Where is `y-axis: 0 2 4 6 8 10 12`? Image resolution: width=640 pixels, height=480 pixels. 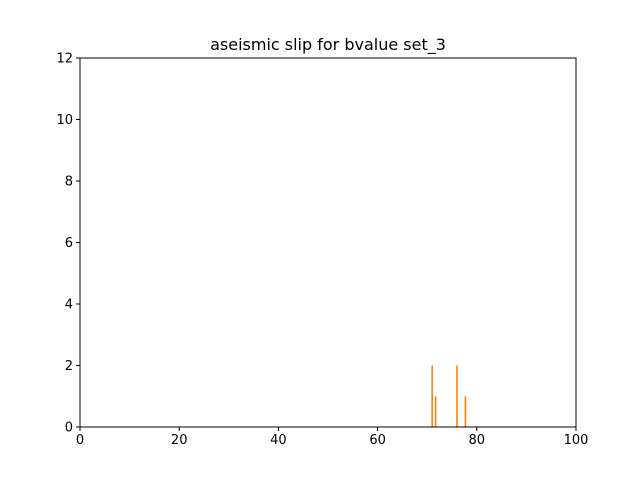 y-axis: 0 2 4 6 8 10 12 is located at coordinates (68, 244).